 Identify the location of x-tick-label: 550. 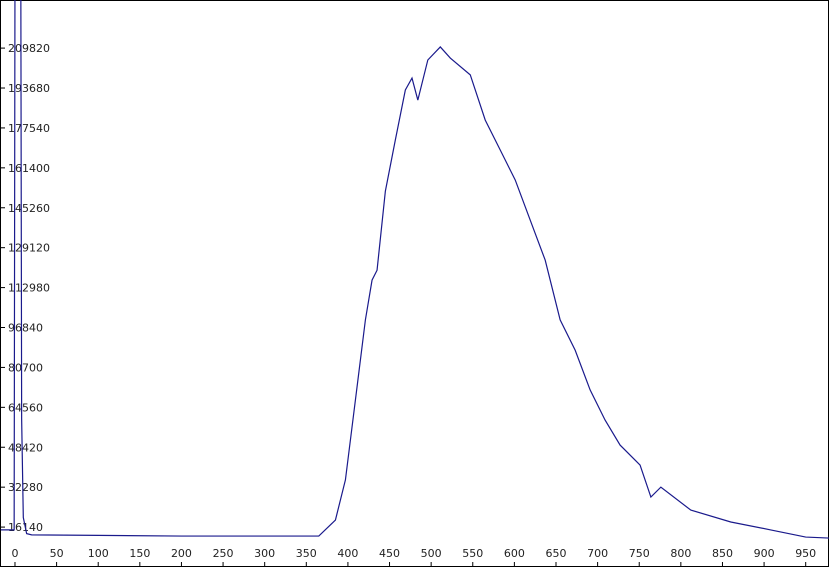
(472, 553).